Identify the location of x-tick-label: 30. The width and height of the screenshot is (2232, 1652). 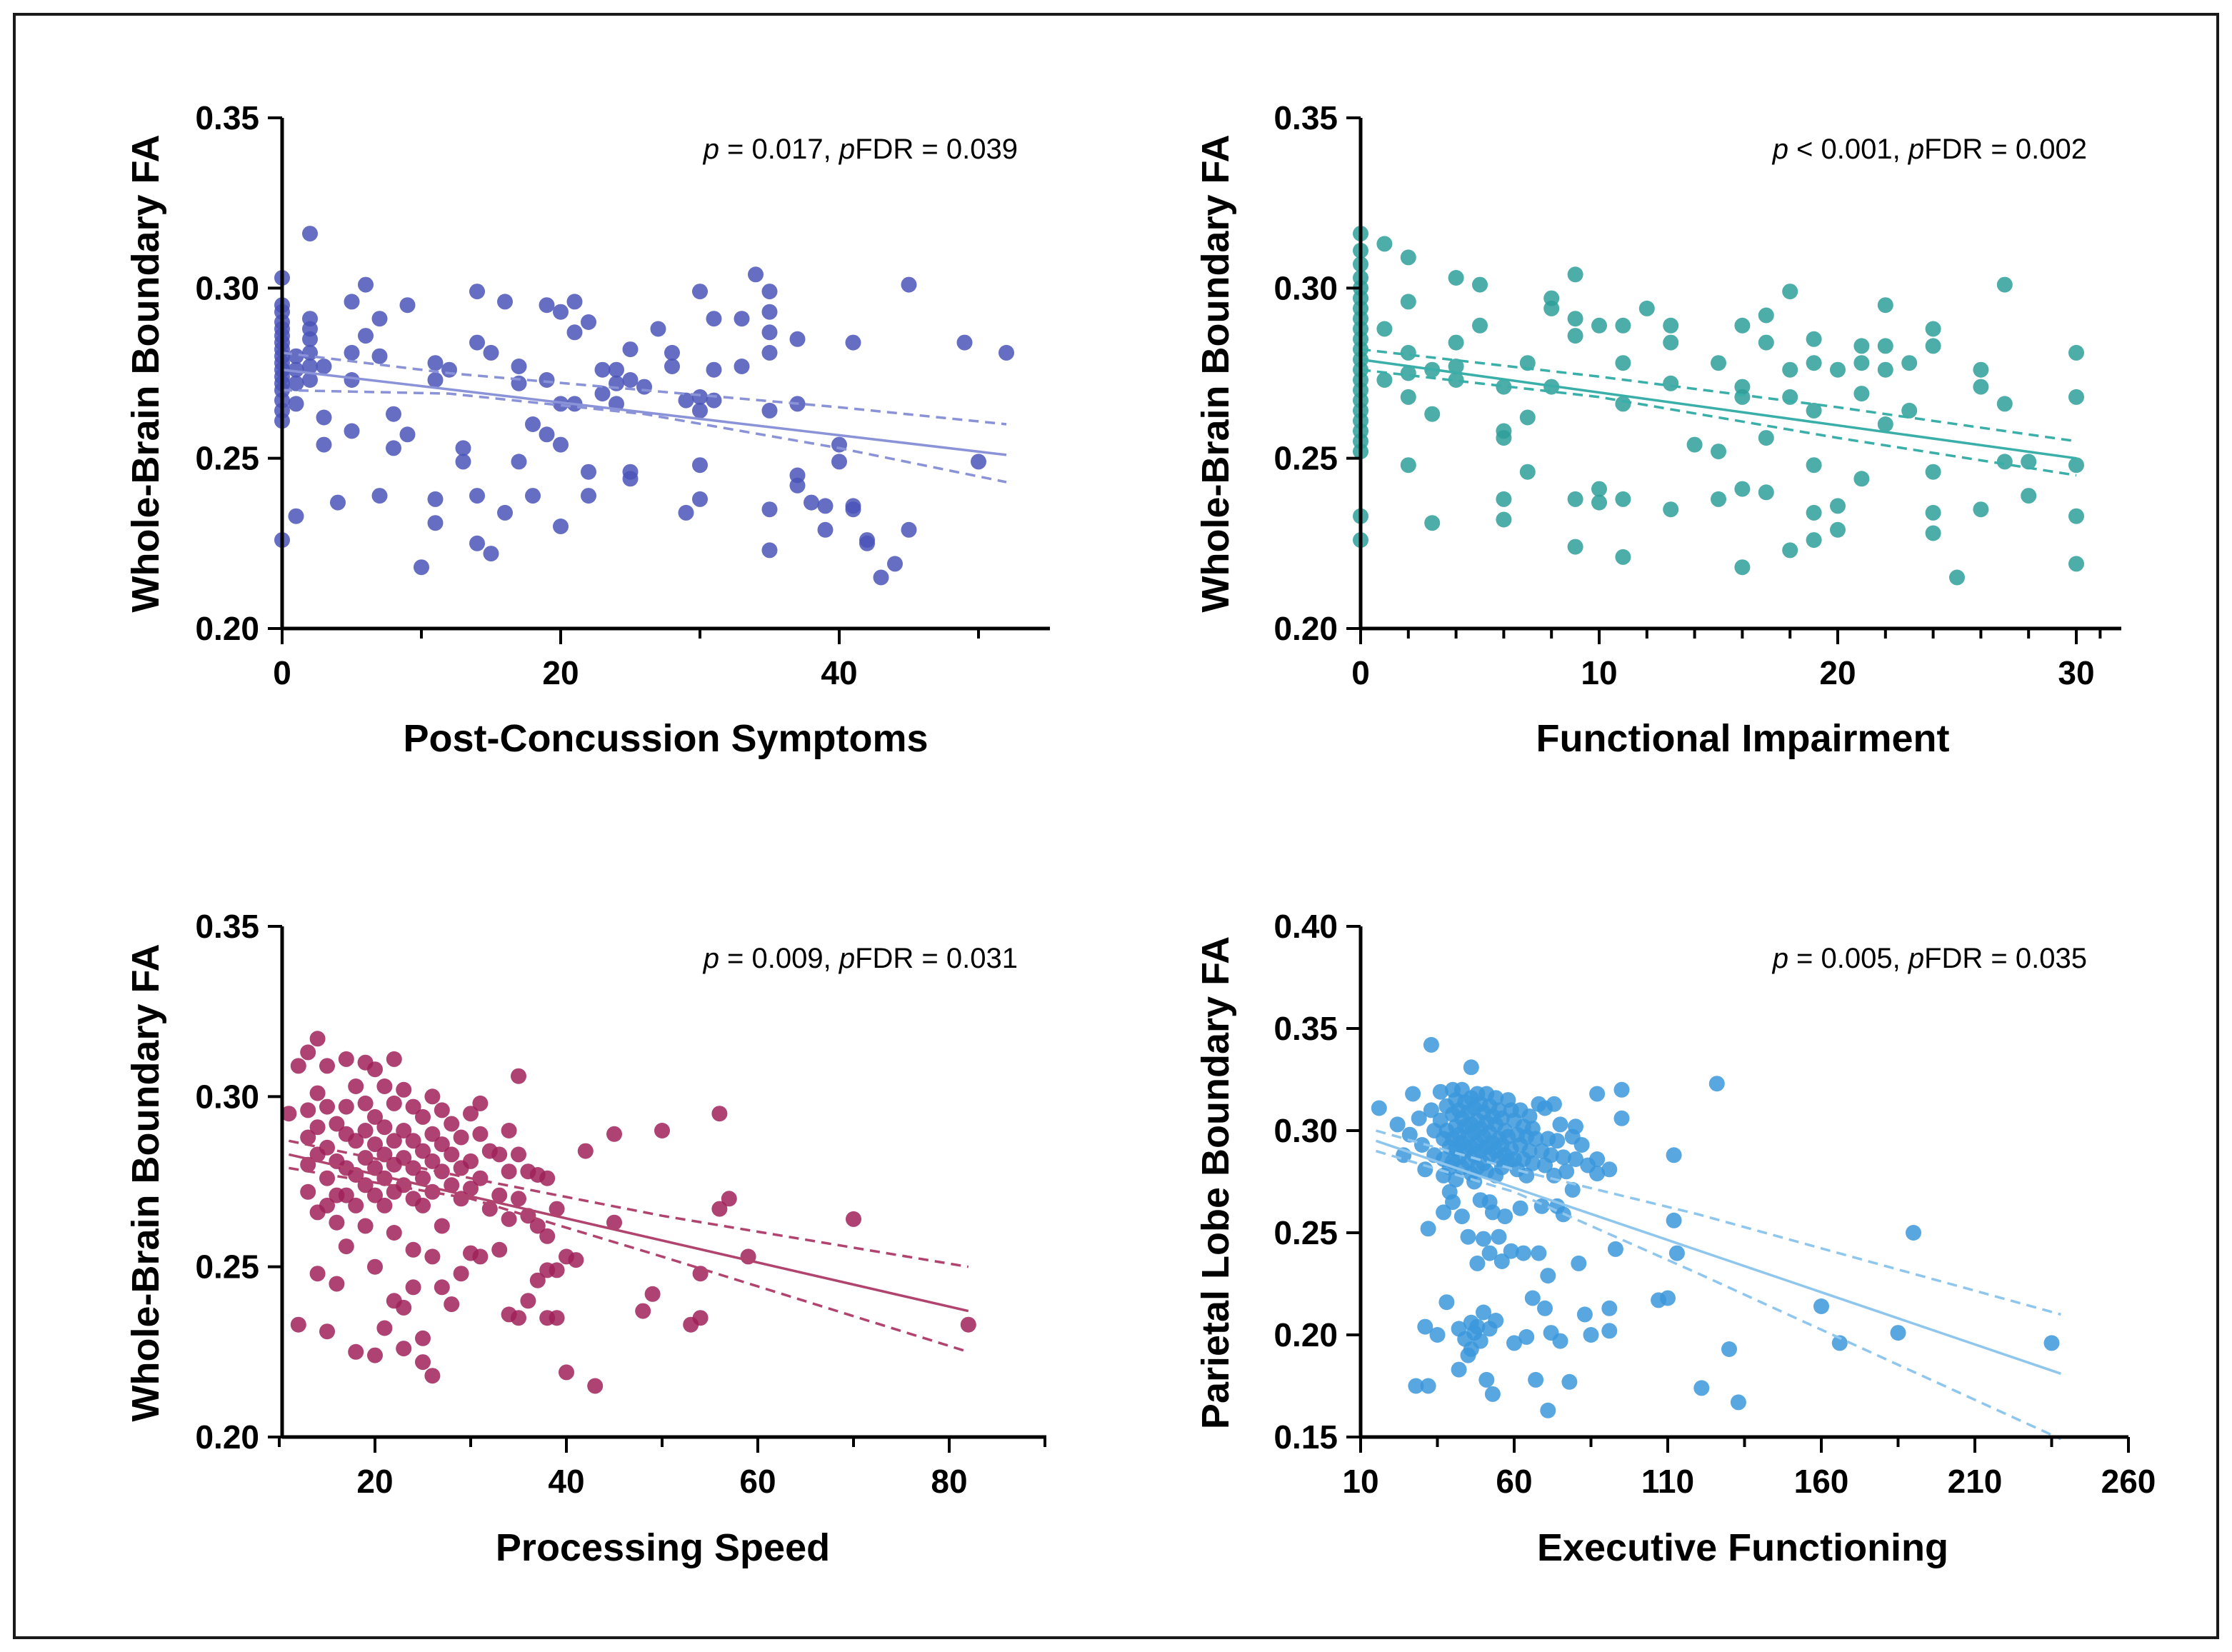
(2076, 672).